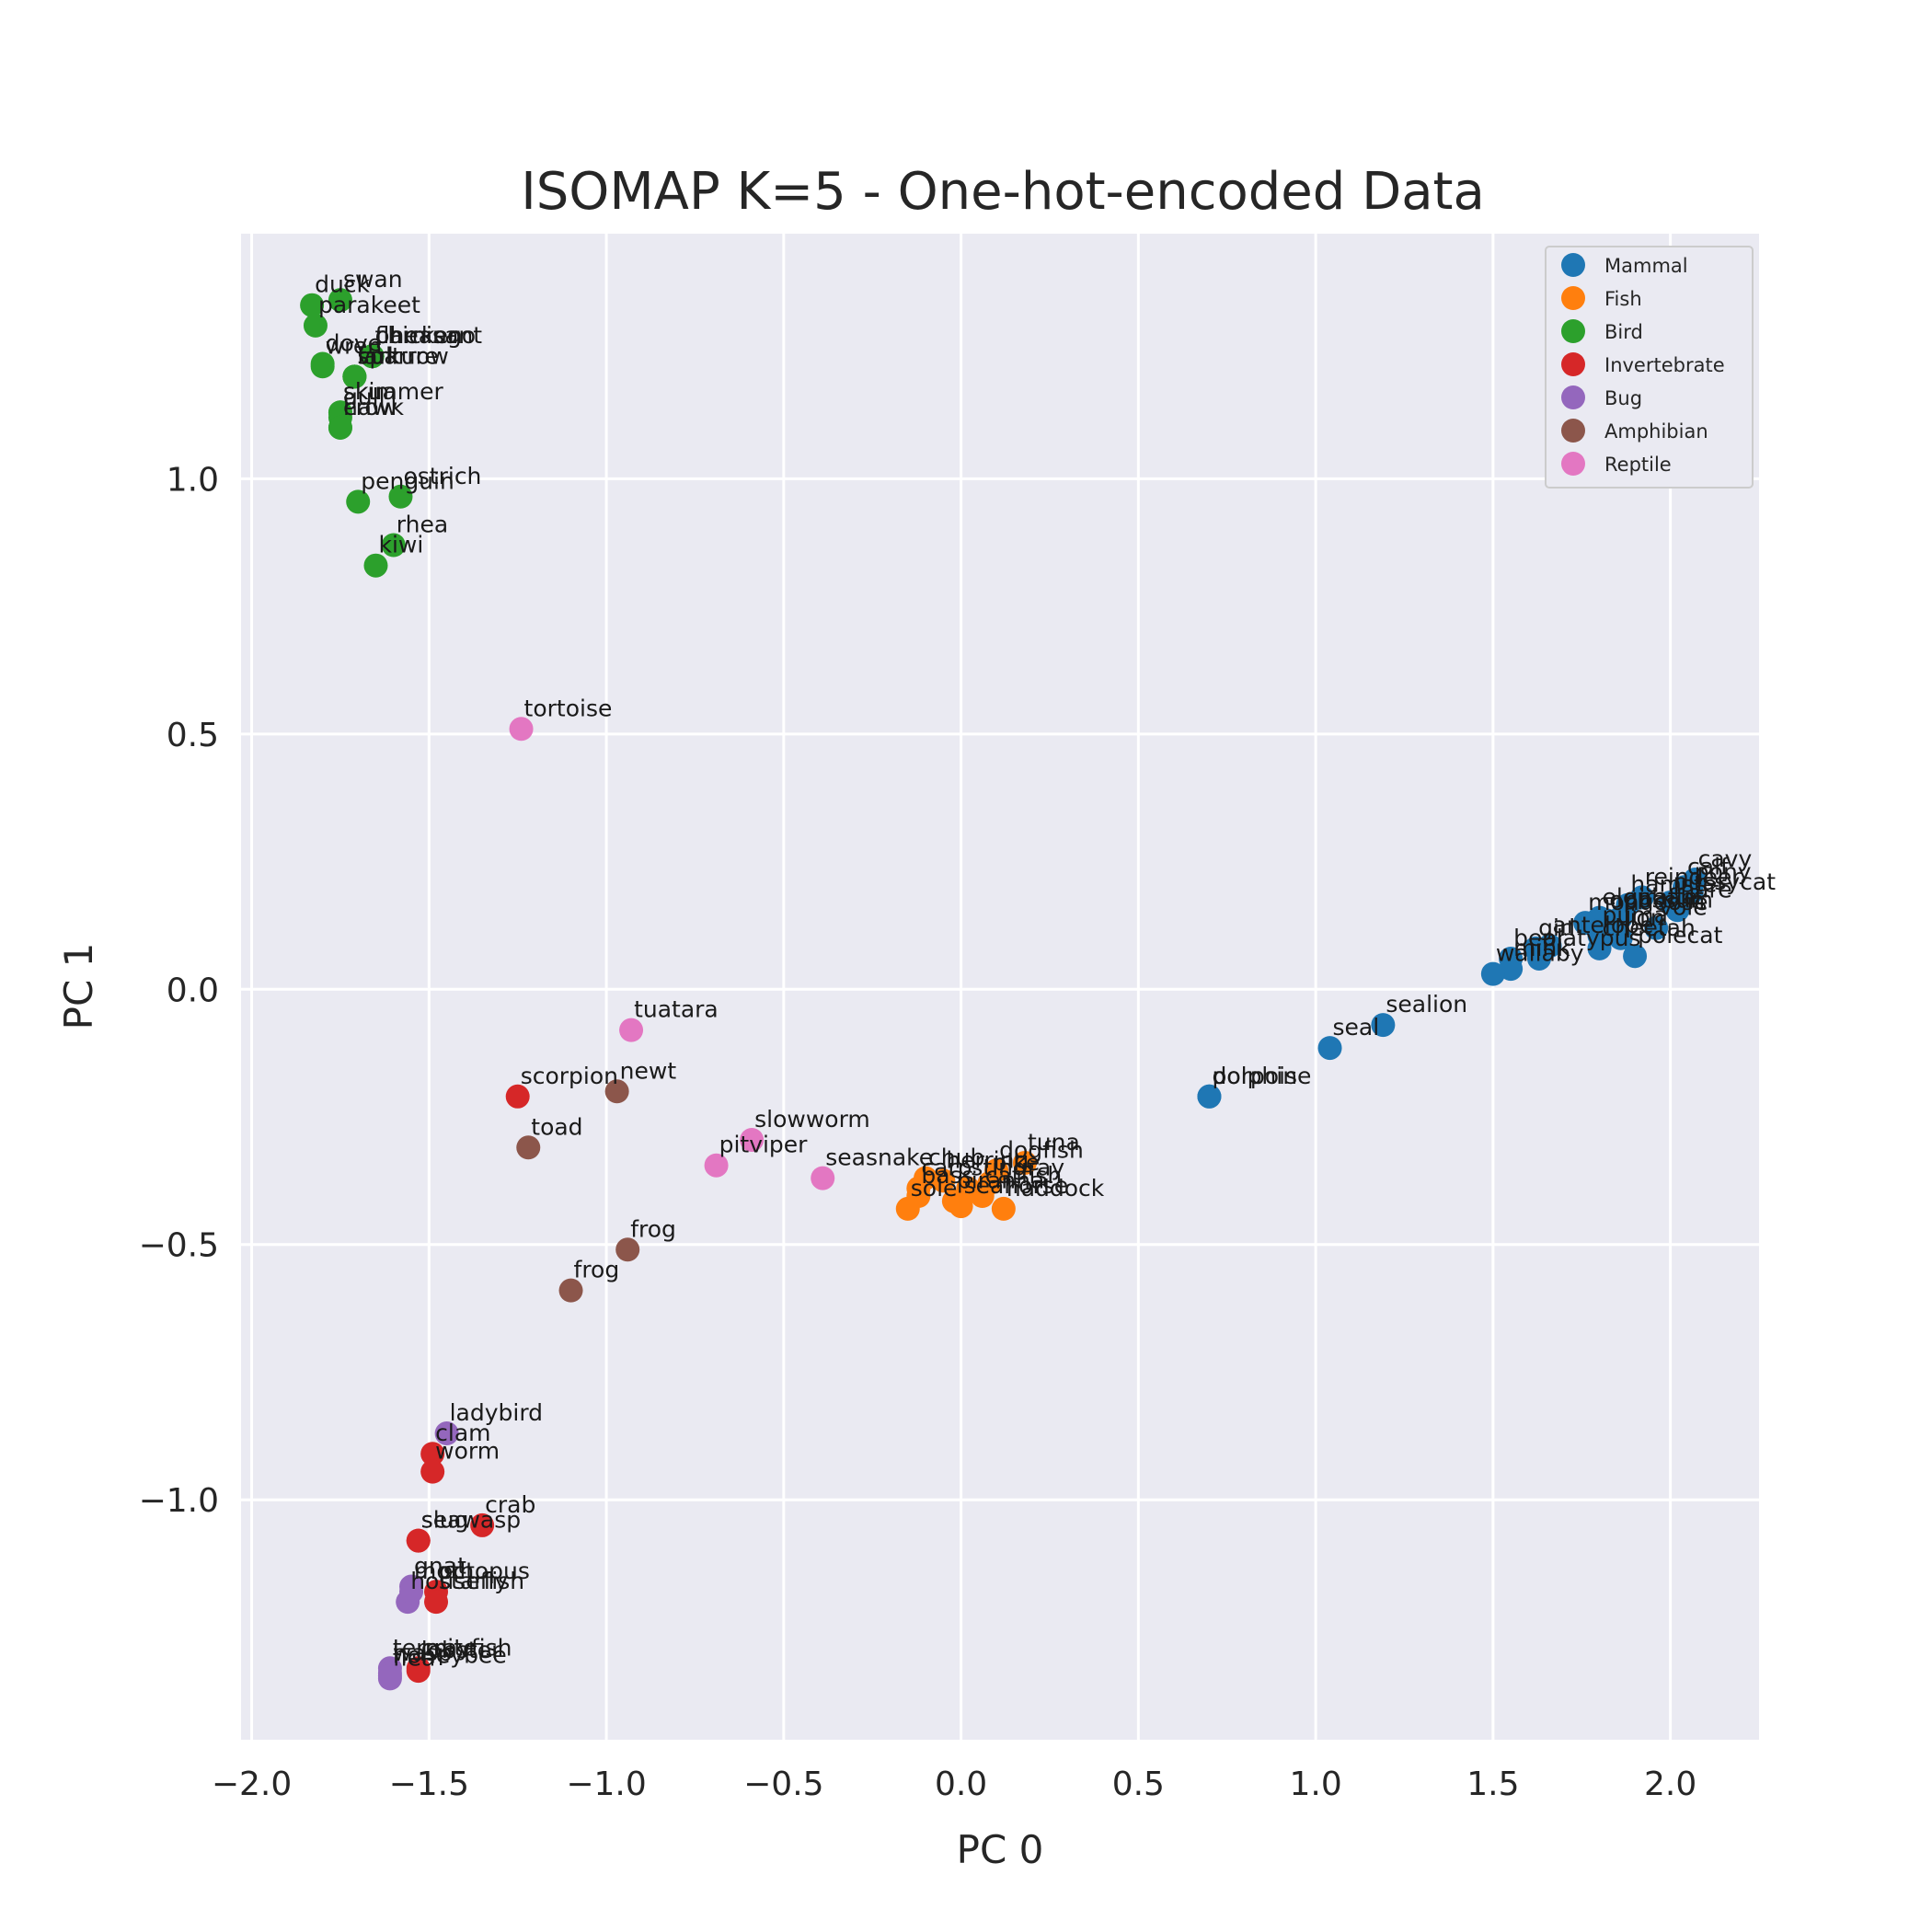  I want to click on point-label: honeybee, so click(450, 1655).